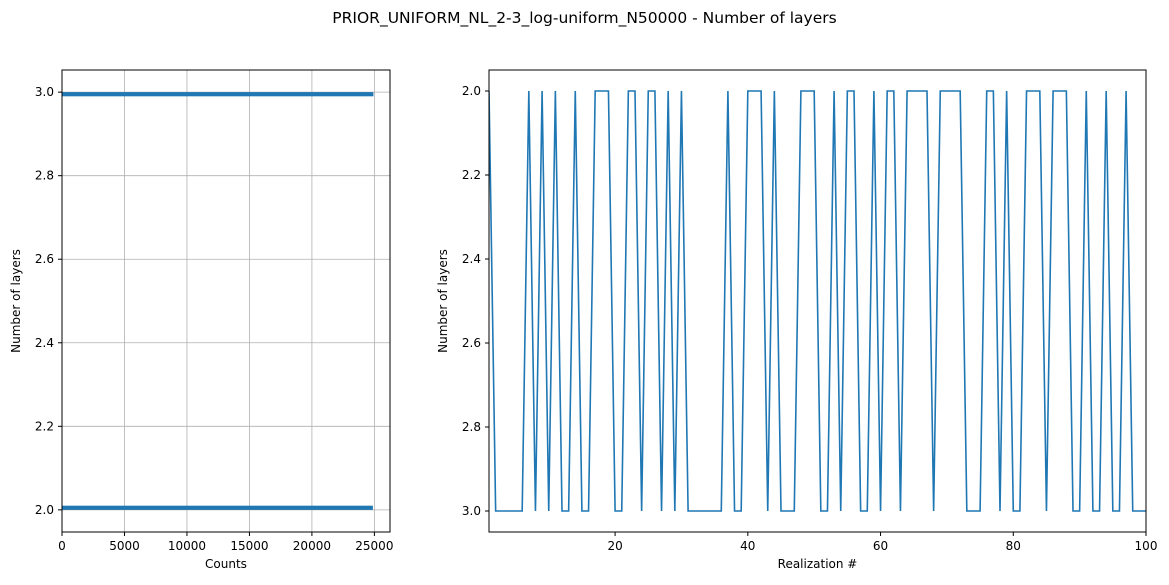 The width and height of the screenshot is (1169, 585). What do you see at coordinates (880, 546) in the screenshot?
I see `x-tick-label: 60` at bounding box center [880, 546].